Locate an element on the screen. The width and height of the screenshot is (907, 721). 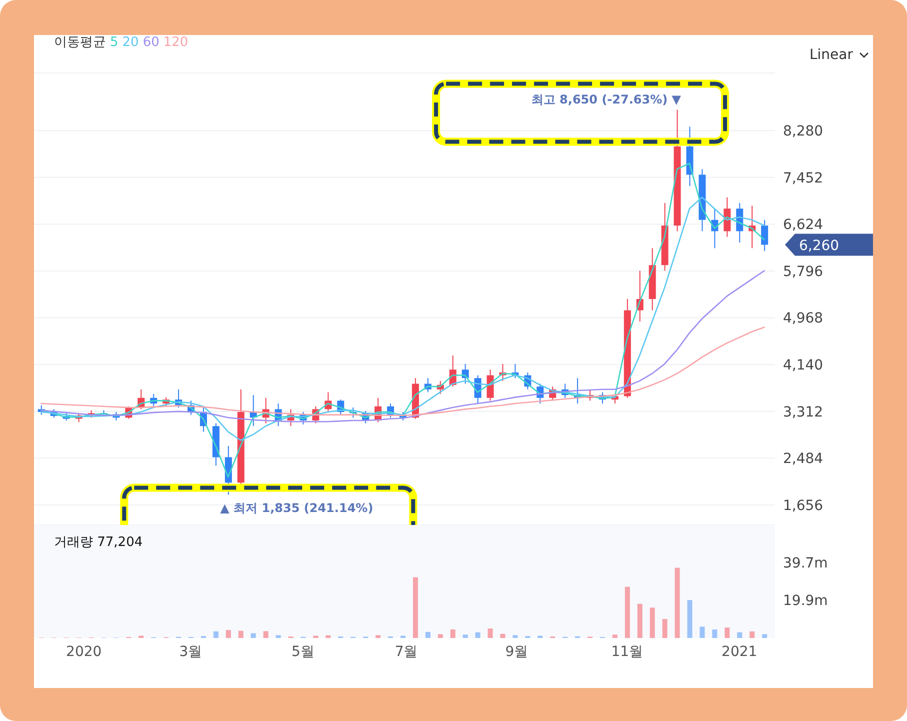
x-tick-label: 9월 is located at coordinates (516, 652).